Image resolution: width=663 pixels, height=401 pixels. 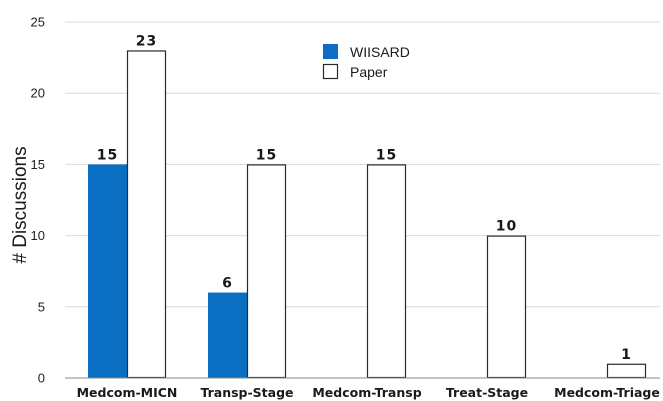 What do you see at coordinates (607, 392) in the screenshot?
I see `x-category-label: Medcom-Triage` at bounding box center [607, 392].